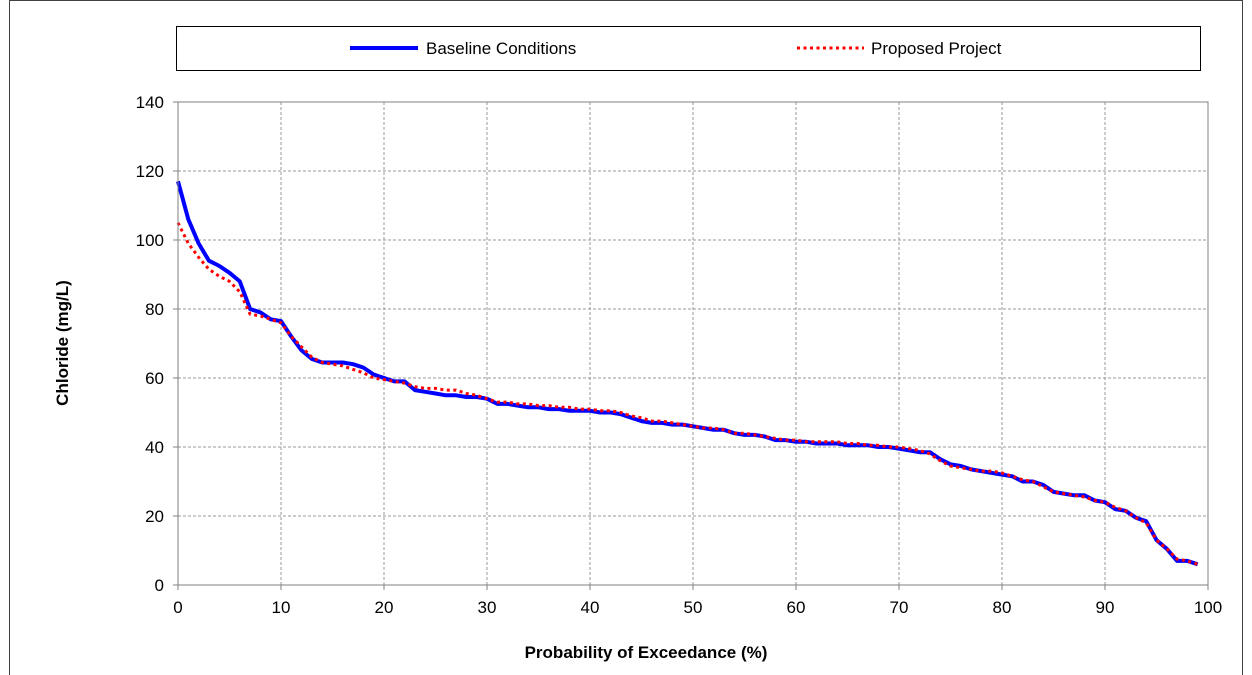 The height and width of the screenshot is (675, 1252). What do you see at coordinates (487, 607) in the screenshot?
I see `x-tick-label: 30` at bounding box center [487, 607].